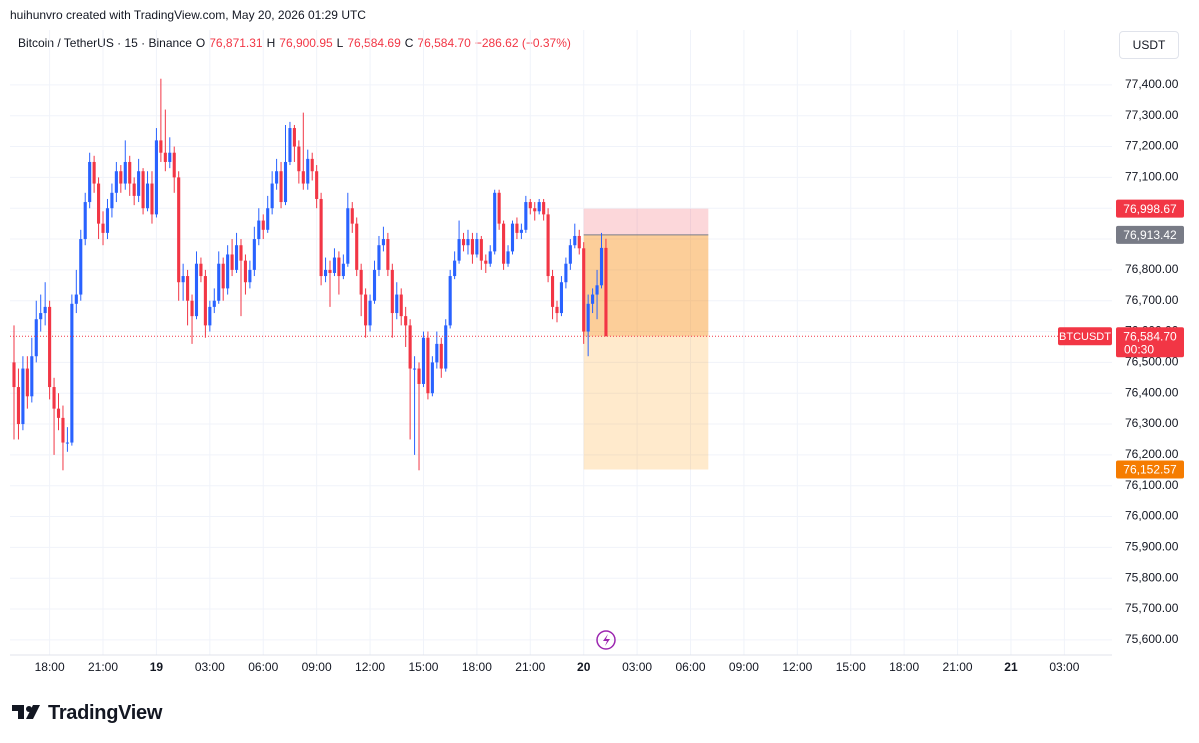 This screenshot has height=743, width=1199. Describe the element at coordinates (744, 667) in the screenshot. I see `x-tick-label: 09:00` at that location.